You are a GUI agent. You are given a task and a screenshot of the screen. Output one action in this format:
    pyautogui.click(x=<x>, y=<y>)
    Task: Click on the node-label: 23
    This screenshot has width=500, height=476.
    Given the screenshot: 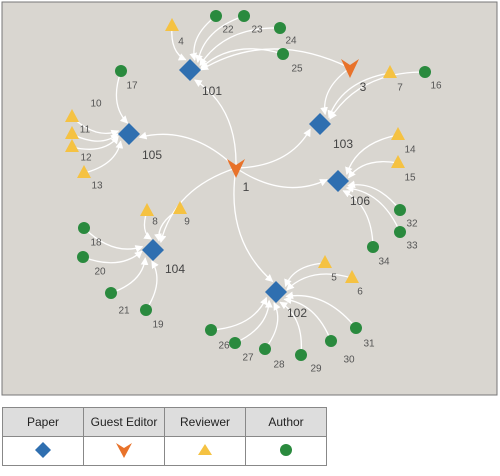 What is the action you would take?
    pyautogui.click(x=257, y=30)
    